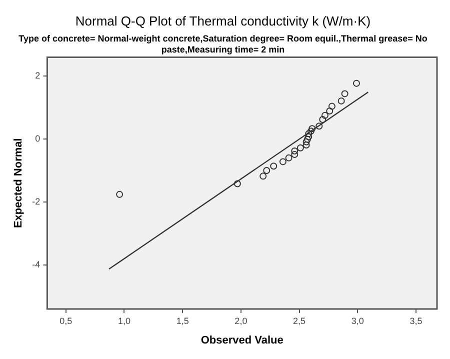 The width and height of the screenshot is (450, 359). Describe the element at coordinates (18, 183) in the screenshot. I see `y-axis-title: Expected Normal` at that location.